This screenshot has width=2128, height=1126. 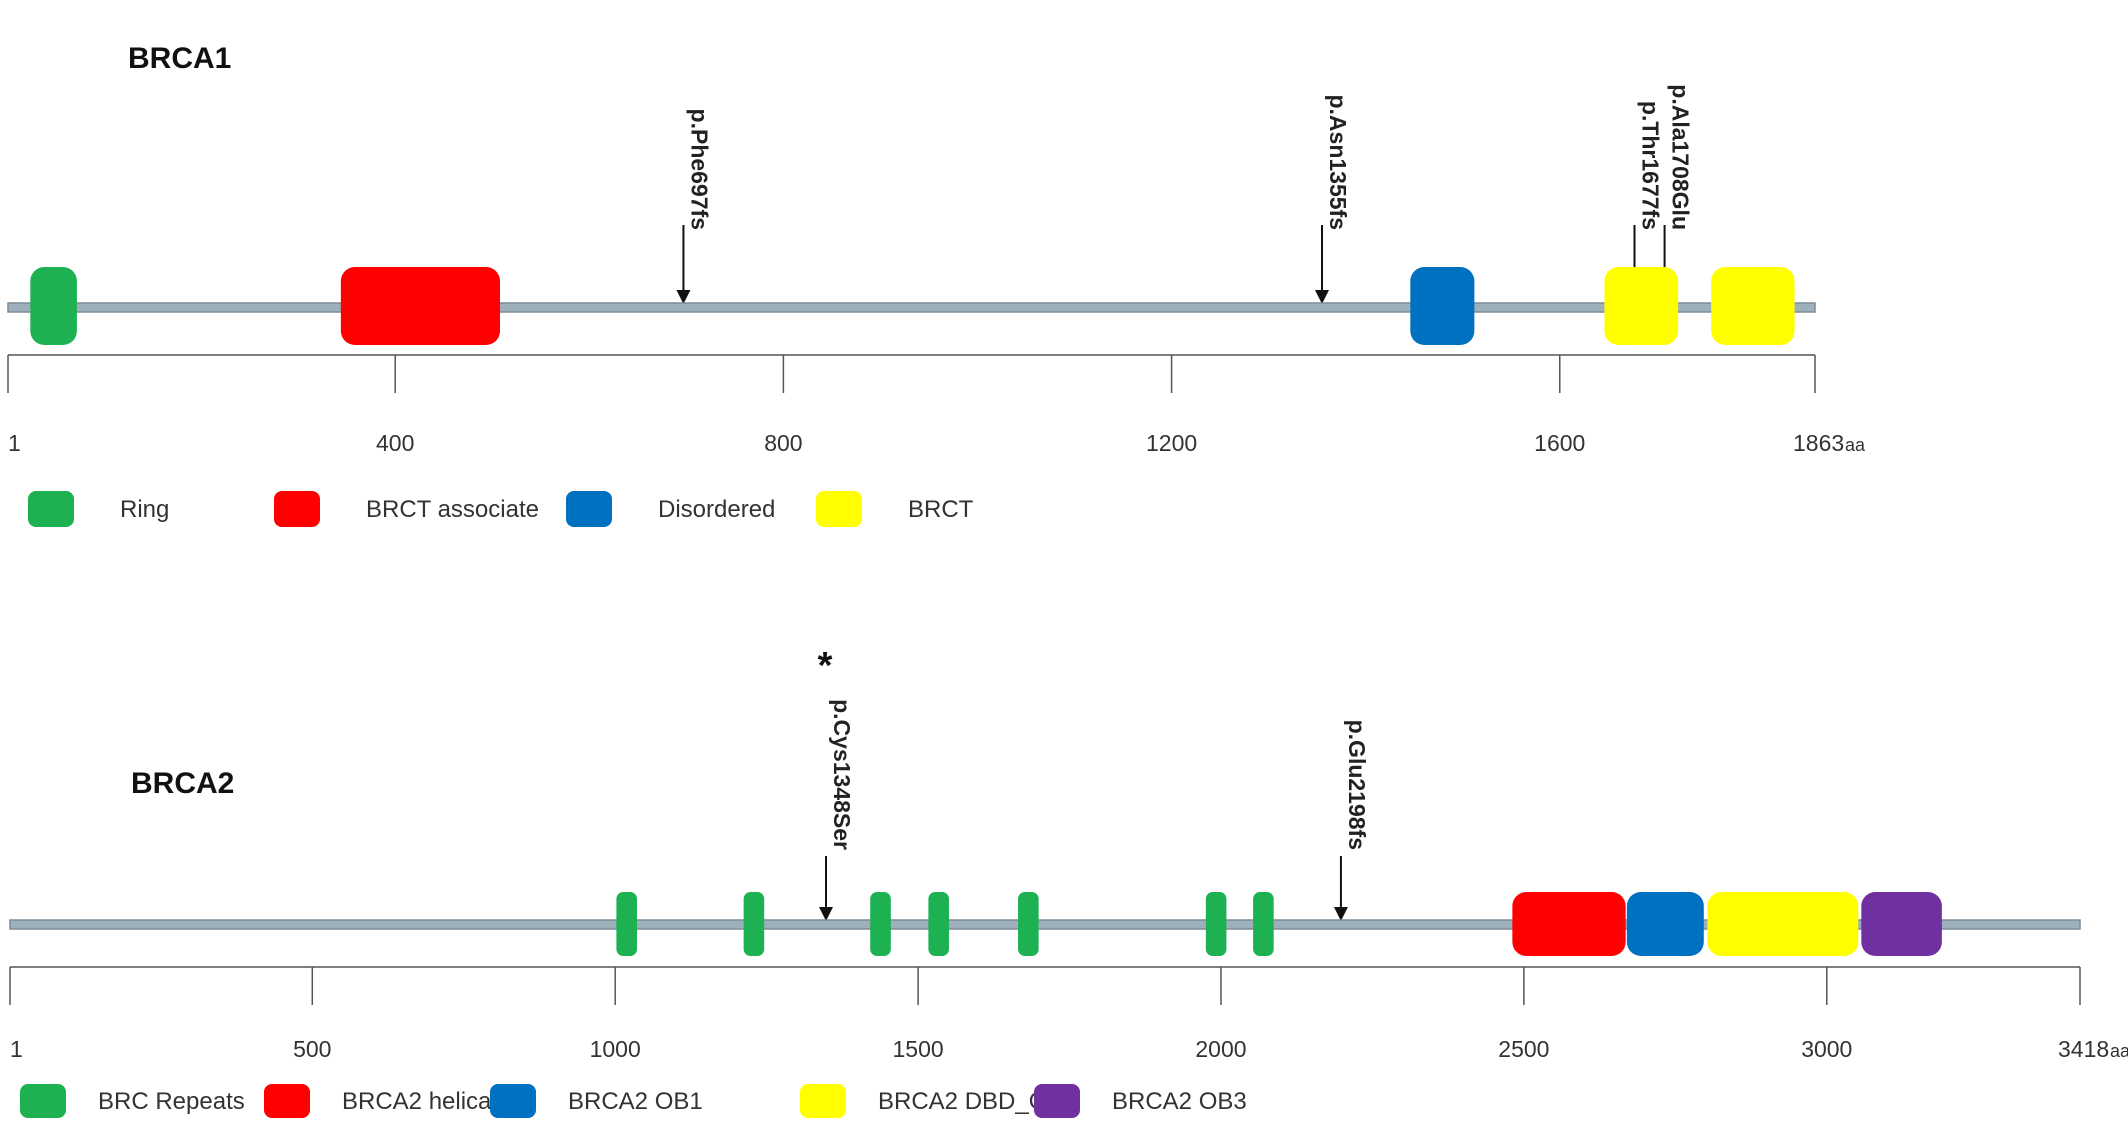 What do you see at coordinates (452, 509) in the screenshot?
I see `brca1-legend-label-1: BRCT associate` at bounding box center [452, 509].